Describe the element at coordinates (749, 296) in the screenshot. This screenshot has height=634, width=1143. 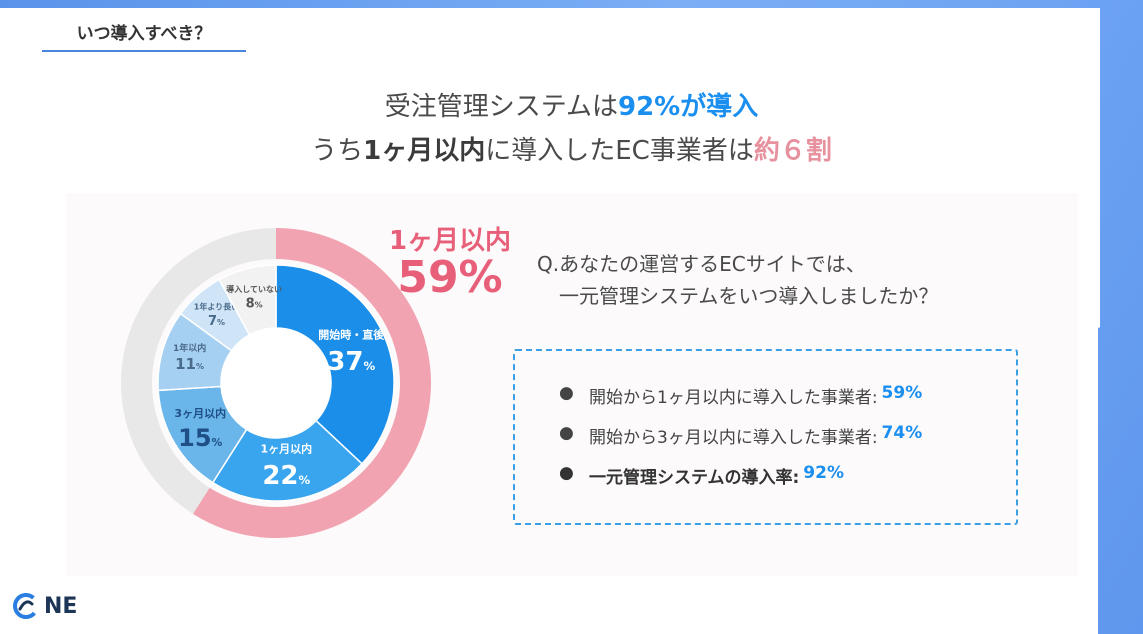
I see `question-line-2: 一元管理システムをいつ導入しましたか？` at that location.